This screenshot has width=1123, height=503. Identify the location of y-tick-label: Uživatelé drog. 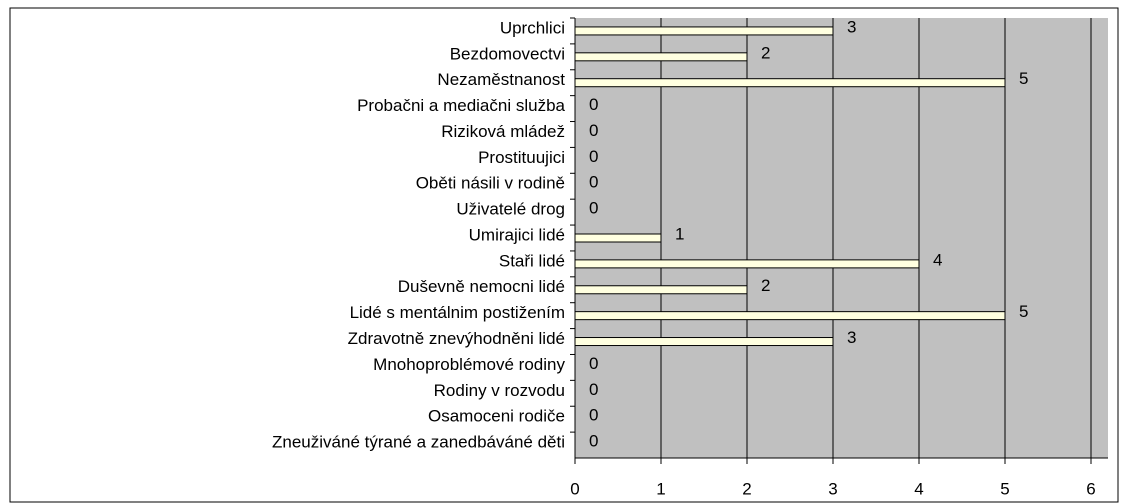
(510, 209).